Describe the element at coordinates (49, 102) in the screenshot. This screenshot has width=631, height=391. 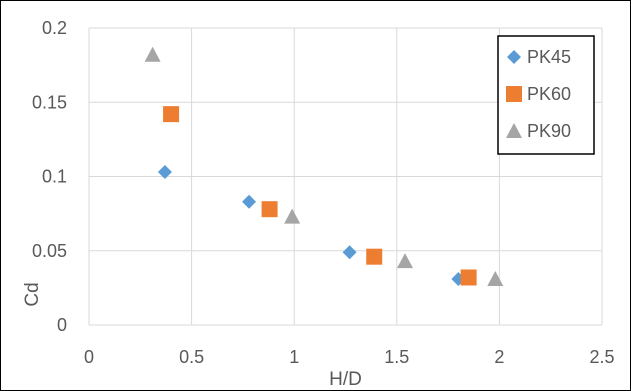
I see `y-tick-label: 0.15` at that location.